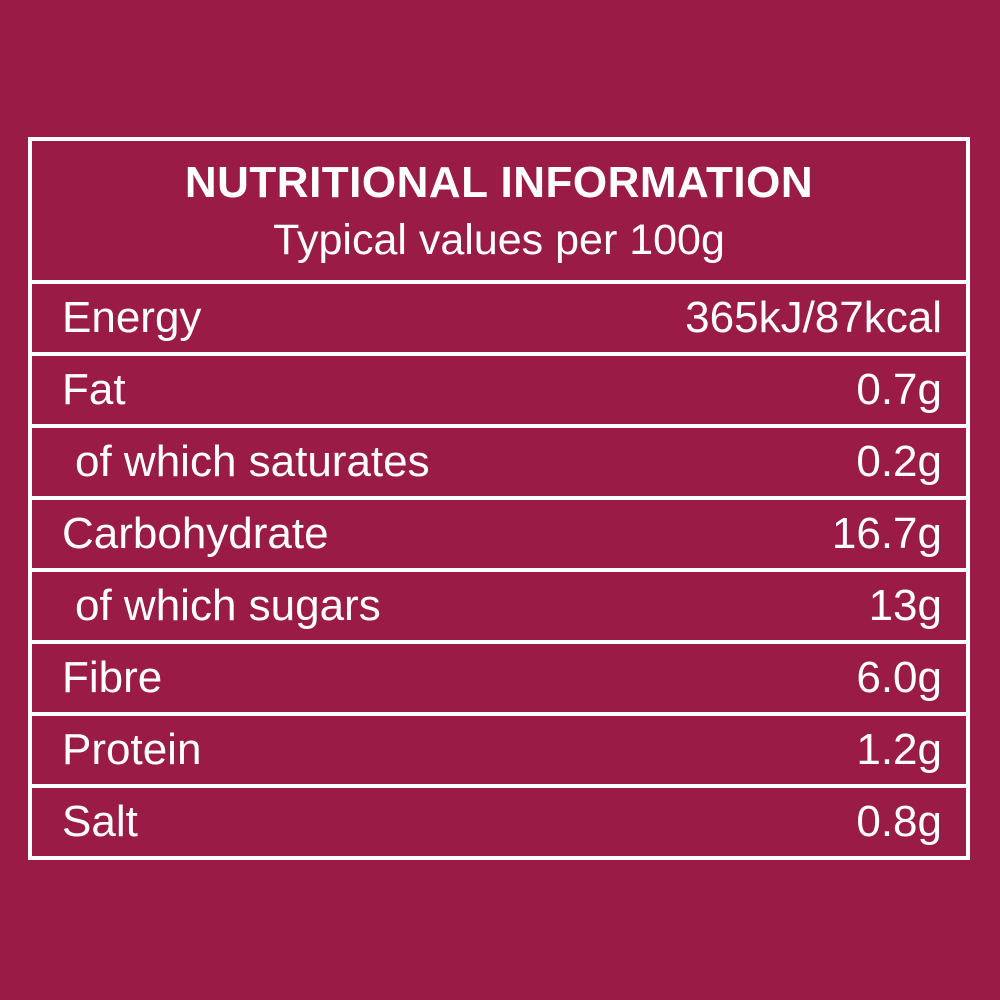 The image size is (1000, 1000). I want to click on nutrient-value: 0.7g, so click(899, 389).